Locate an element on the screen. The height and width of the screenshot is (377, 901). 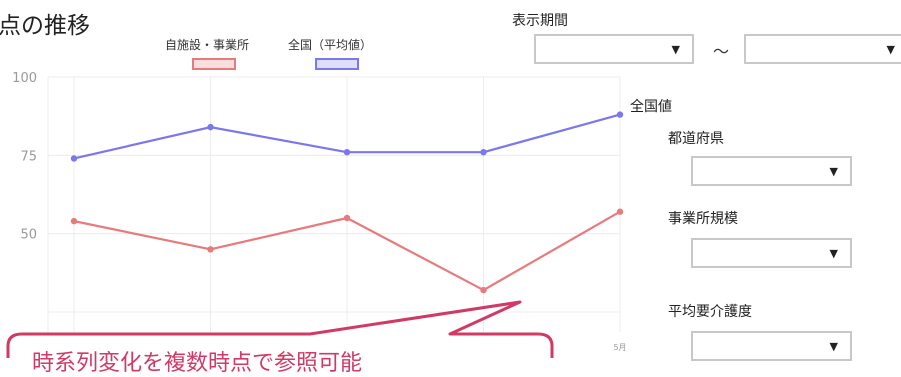
x-tick-label: 5月 is located at coordinates (619, 347).